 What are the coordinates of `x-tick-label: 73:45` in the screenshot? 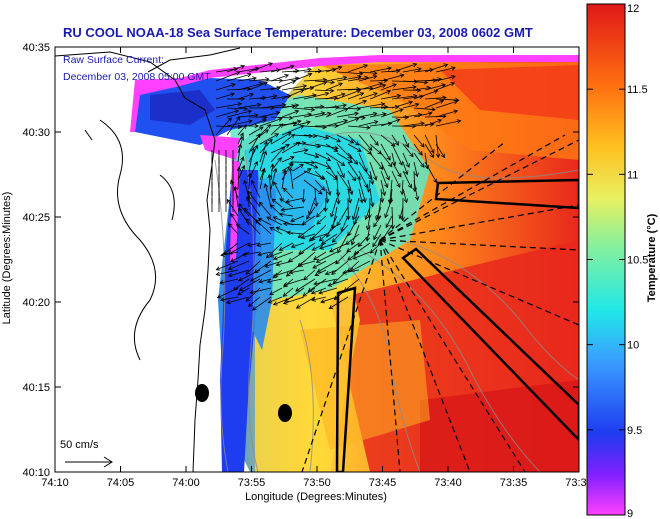 It's located at (383, 483).